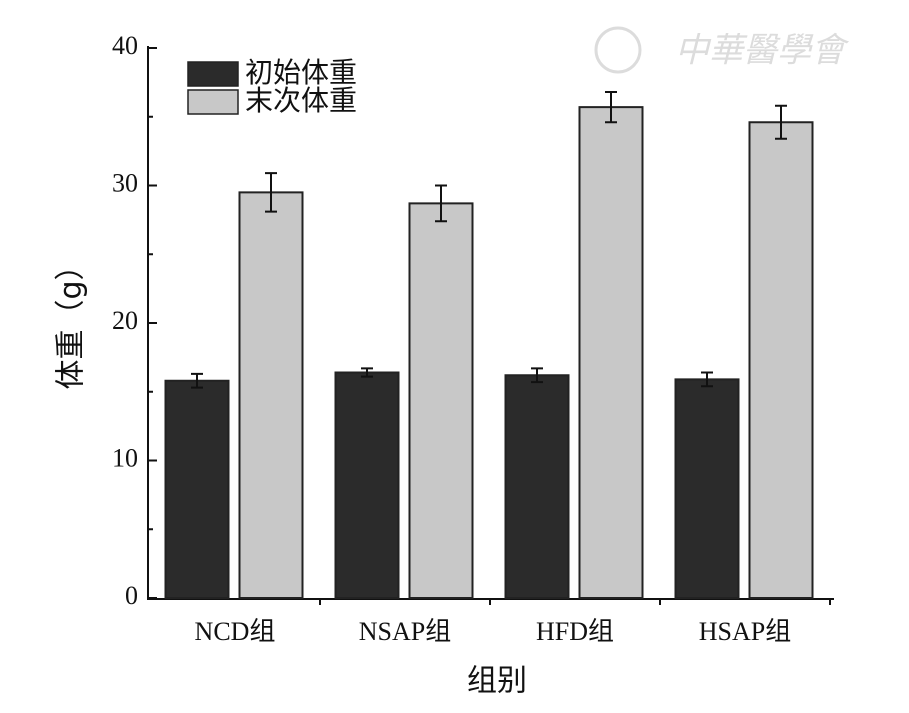  What do you see at coordinates (497, 681) in the screenshot?
I see `x-axis-label: 组别` at bounding box center [497, 681].